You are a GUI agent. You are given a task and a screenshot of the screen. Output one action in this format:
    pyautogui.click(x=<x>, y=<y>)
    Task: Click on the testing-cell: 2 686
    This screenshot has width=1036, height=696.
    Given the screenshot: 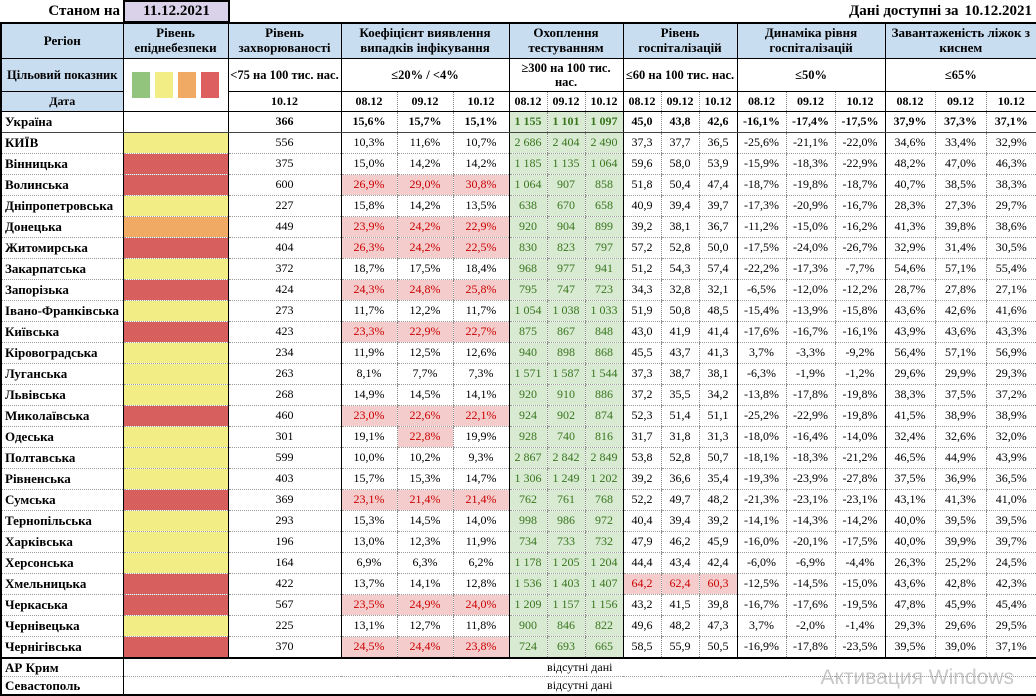 What is the action you would take?
    pyautogui.click(x=527, y=143)
    